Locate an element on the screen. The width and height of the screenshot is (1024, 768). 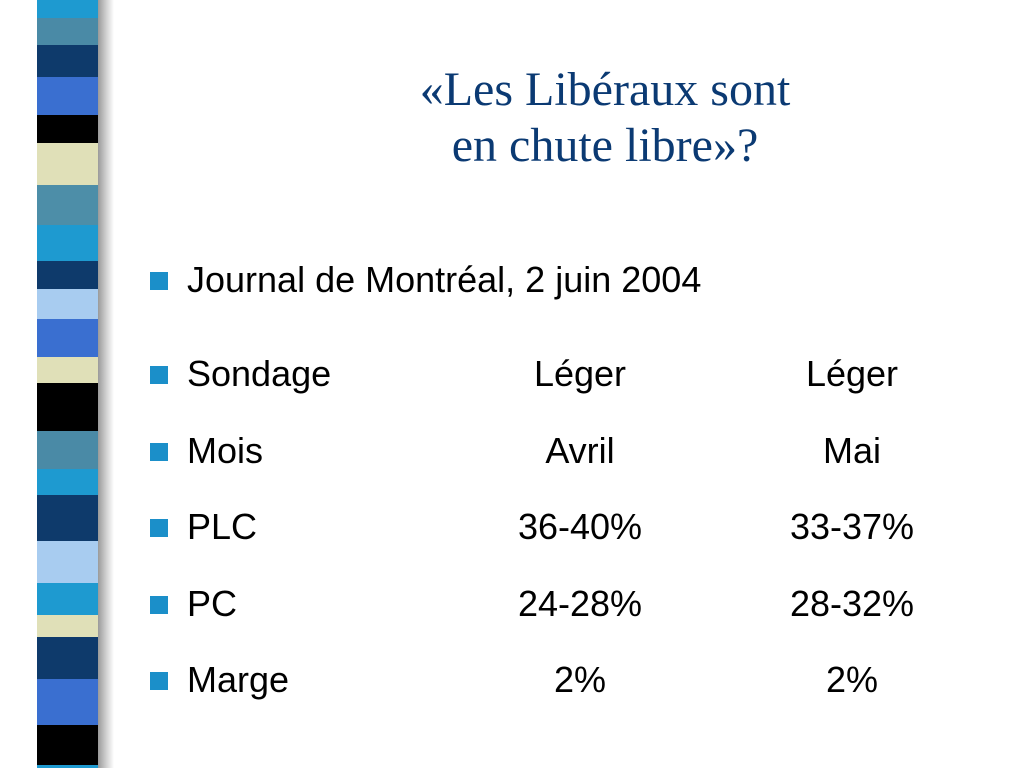
row-value-col1: Léger is located at coordinates (580, 373).